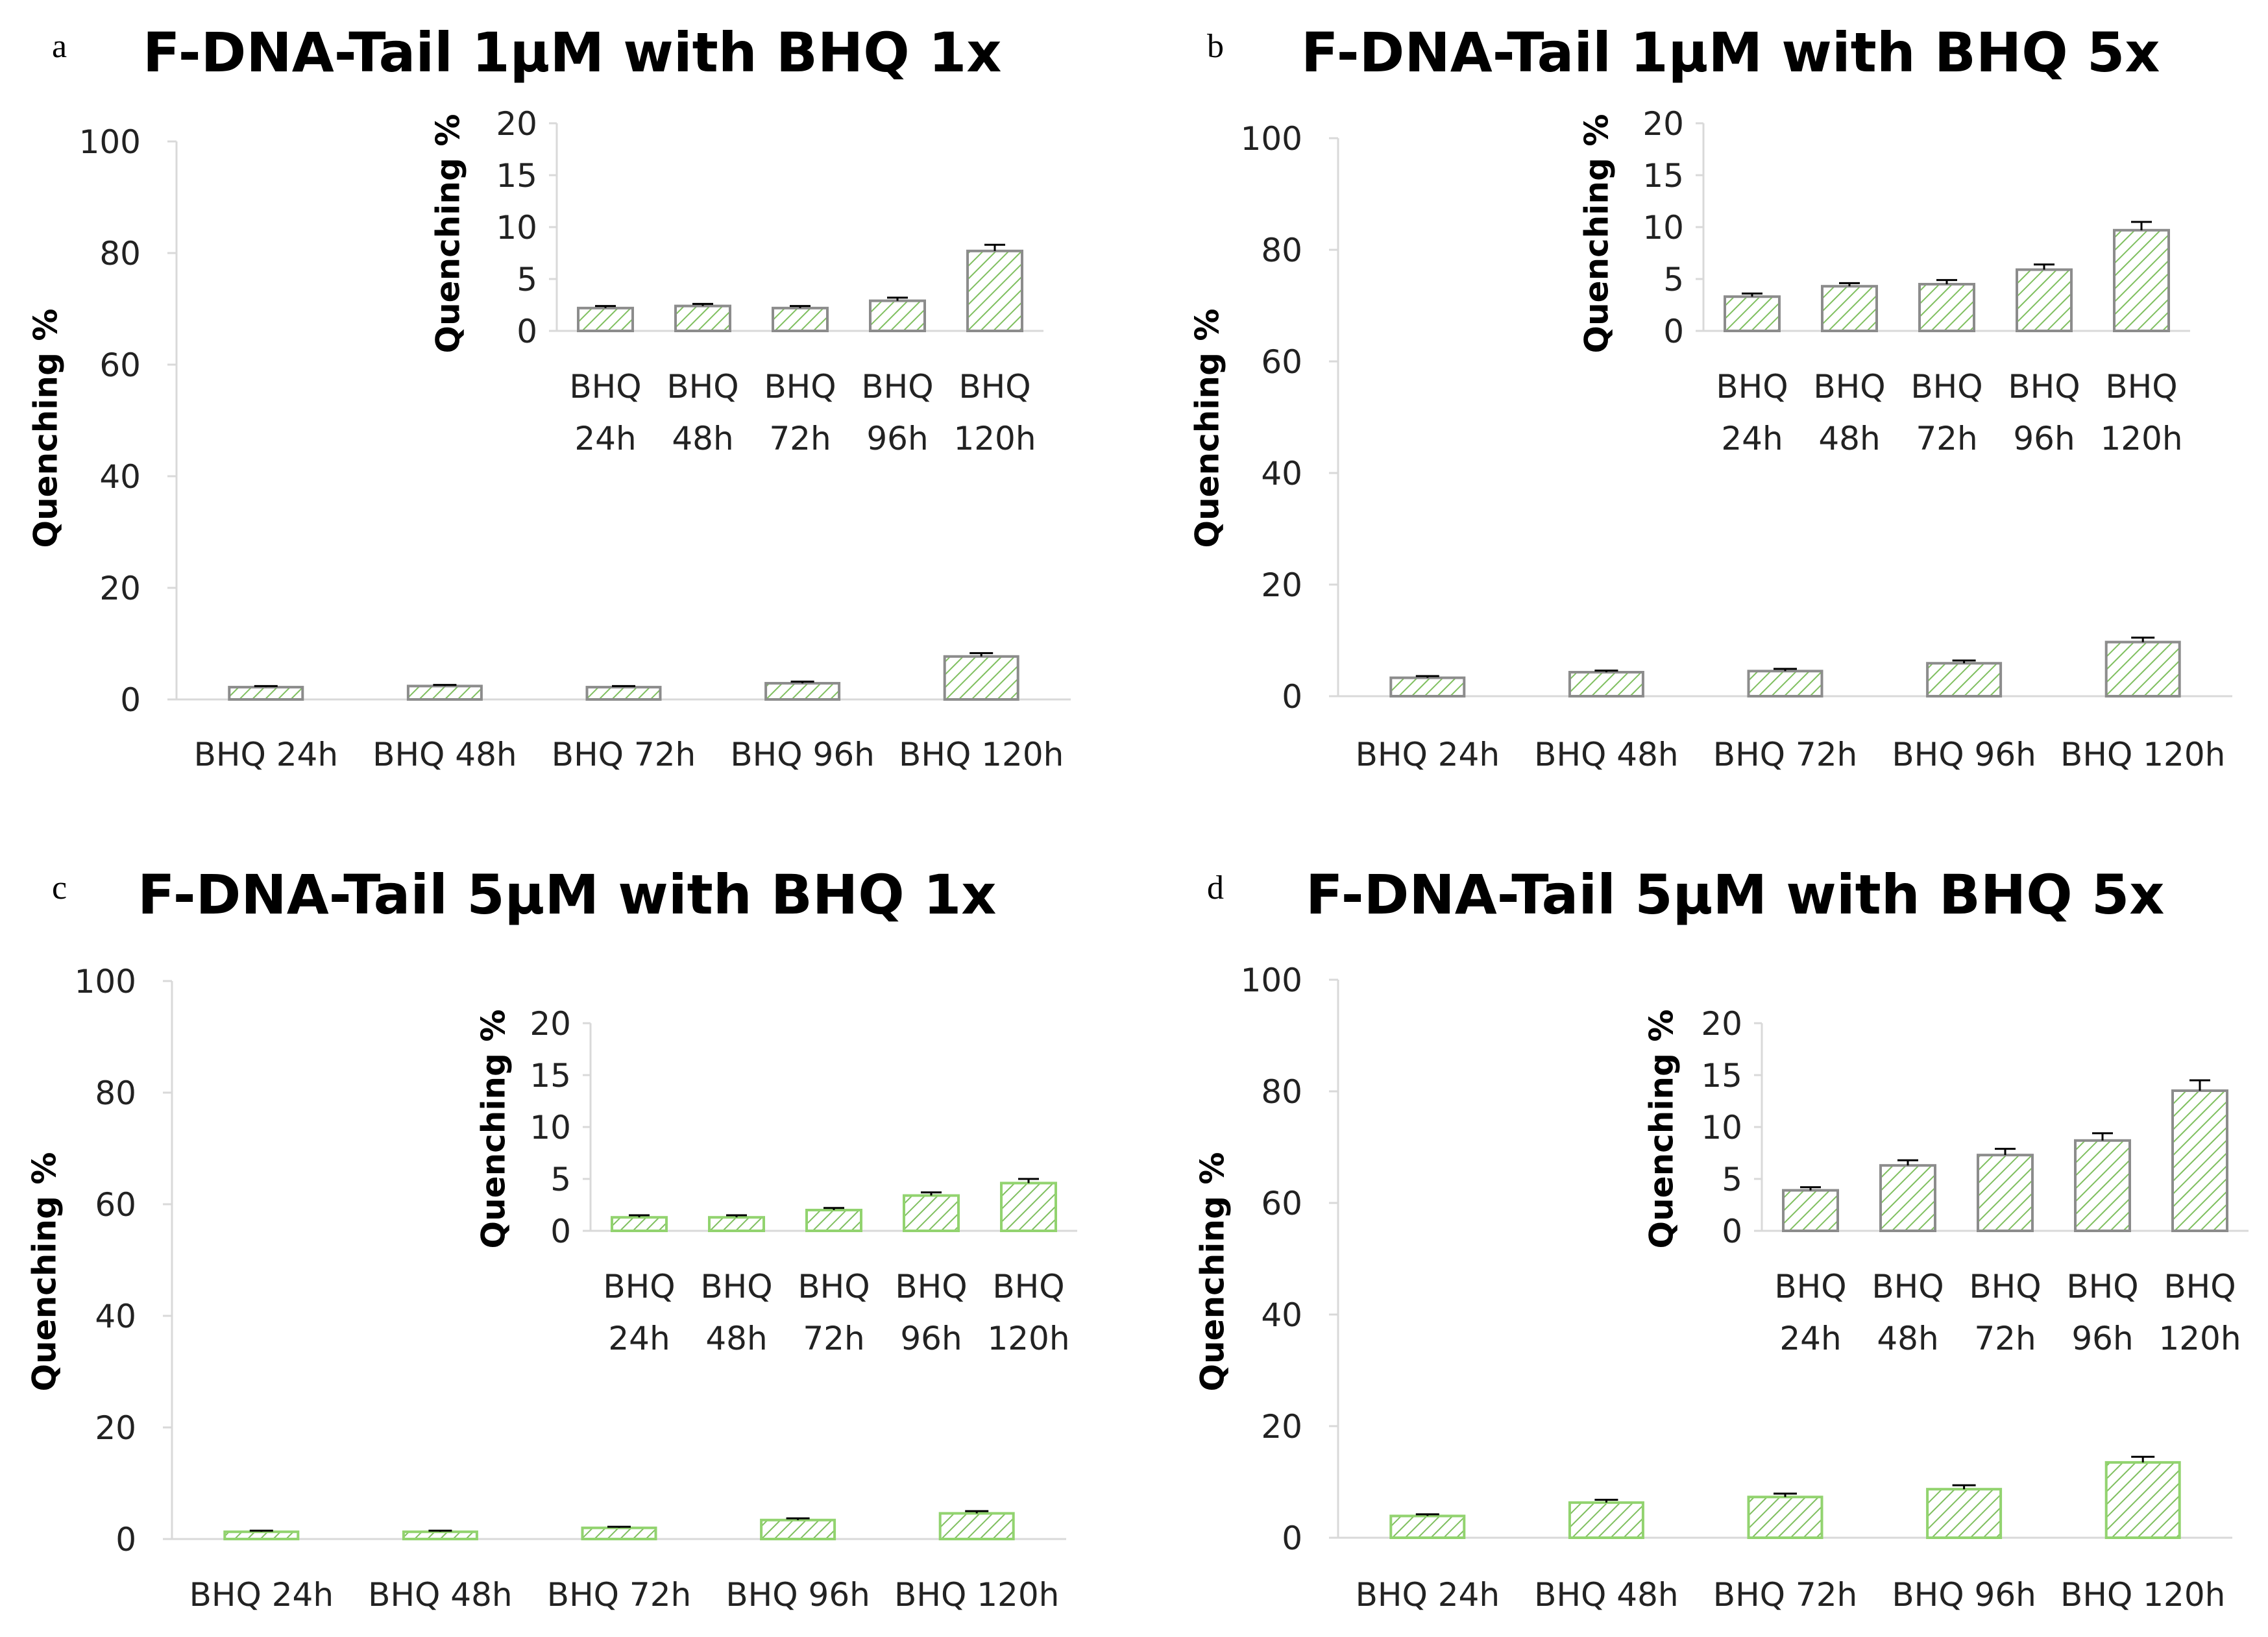 The width and height of the screenshot is (2268, 1637). What do you see at coordinates (1215, 47) in the screenshot?
I see `panel-letter: b` at bounding box center [1215, 47].